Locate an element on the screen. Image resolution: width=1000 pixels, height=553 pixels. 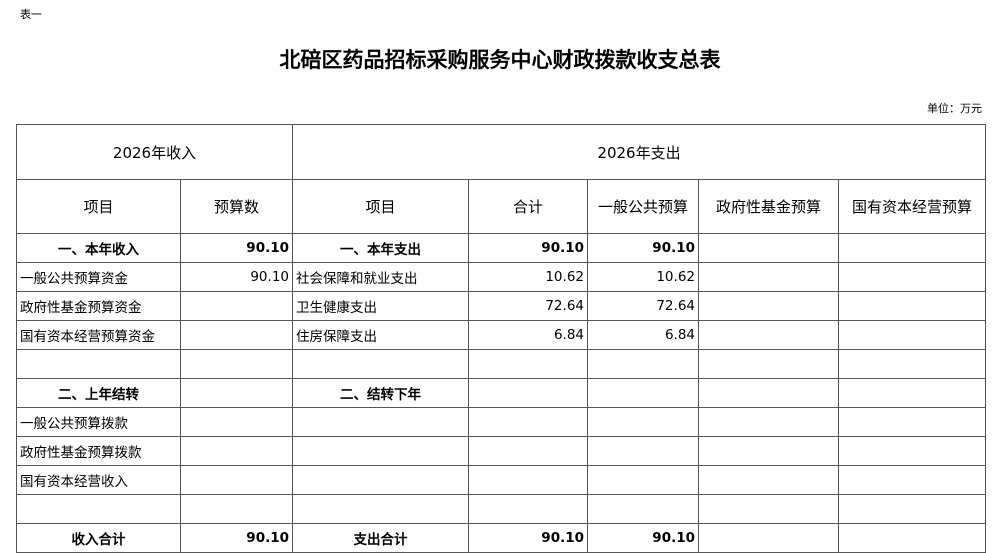
cell-t: 10.62 is located at coordinates (528, 277).